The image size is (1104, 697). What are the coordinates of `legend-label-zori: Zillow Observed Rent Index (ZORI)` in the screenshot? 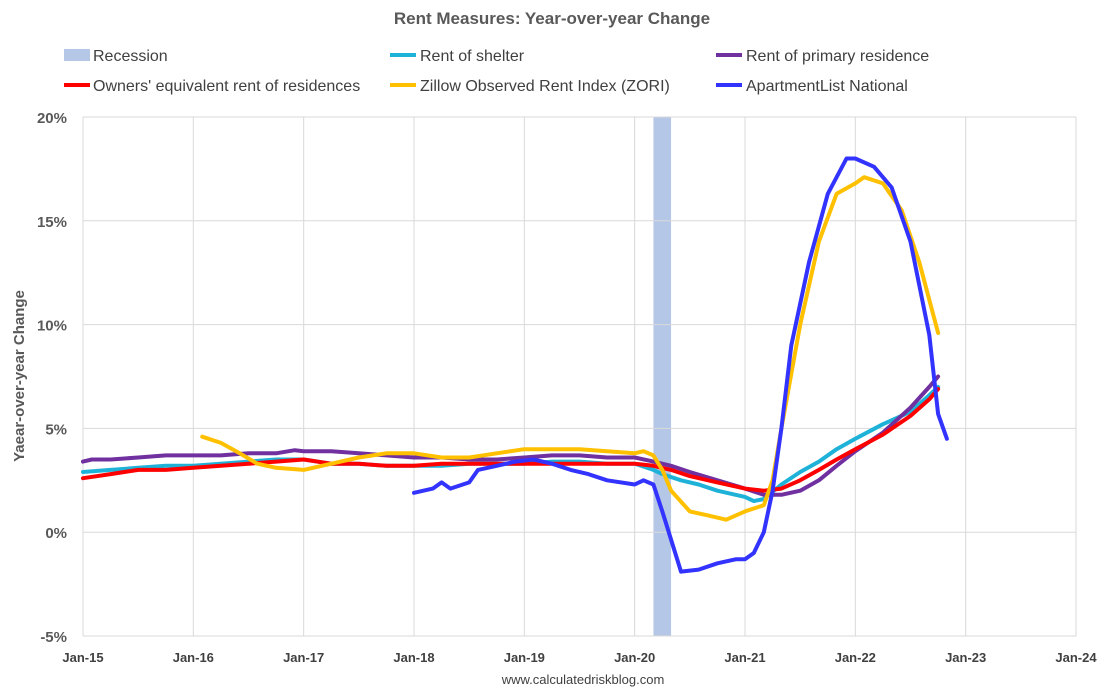 It's located at (545, 86).